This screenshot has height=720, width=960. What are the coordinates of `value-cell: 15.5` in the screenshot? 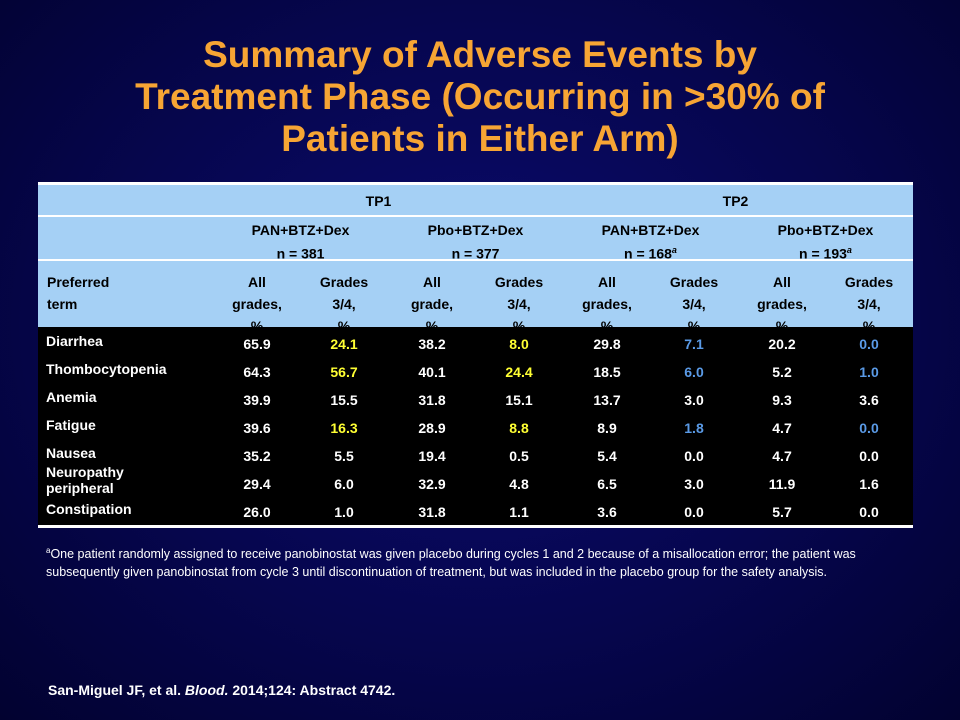 It's located at (344, 400).